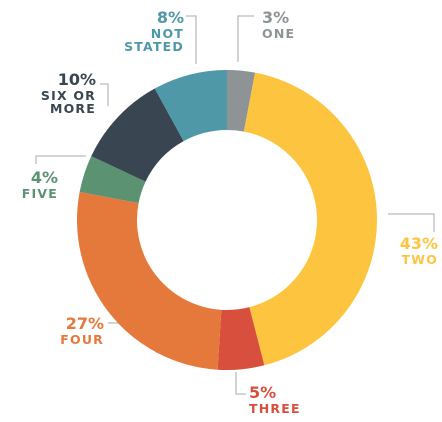 This screenshot has height=422, width=442. What do you see at coordinates (275, 408) in the screenshot?
I see `slice-name: THREE` at bounding box center [275, 408].